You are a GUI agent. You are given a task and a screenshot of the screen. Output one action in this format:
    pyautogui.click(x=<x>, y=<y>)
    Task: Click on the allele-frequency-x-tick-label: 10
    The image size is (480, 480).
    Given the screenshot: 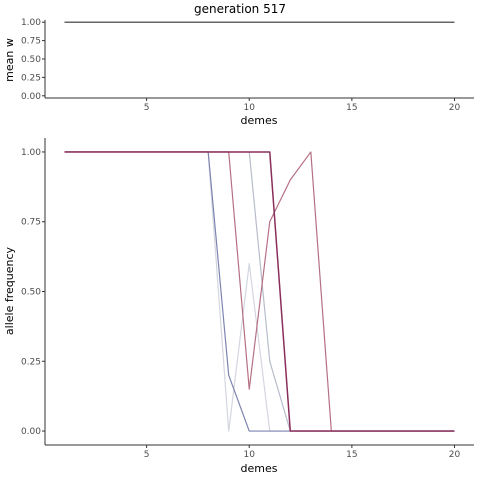 What is the action you would take?
    pyautogui.click(x=250, y=455)
    